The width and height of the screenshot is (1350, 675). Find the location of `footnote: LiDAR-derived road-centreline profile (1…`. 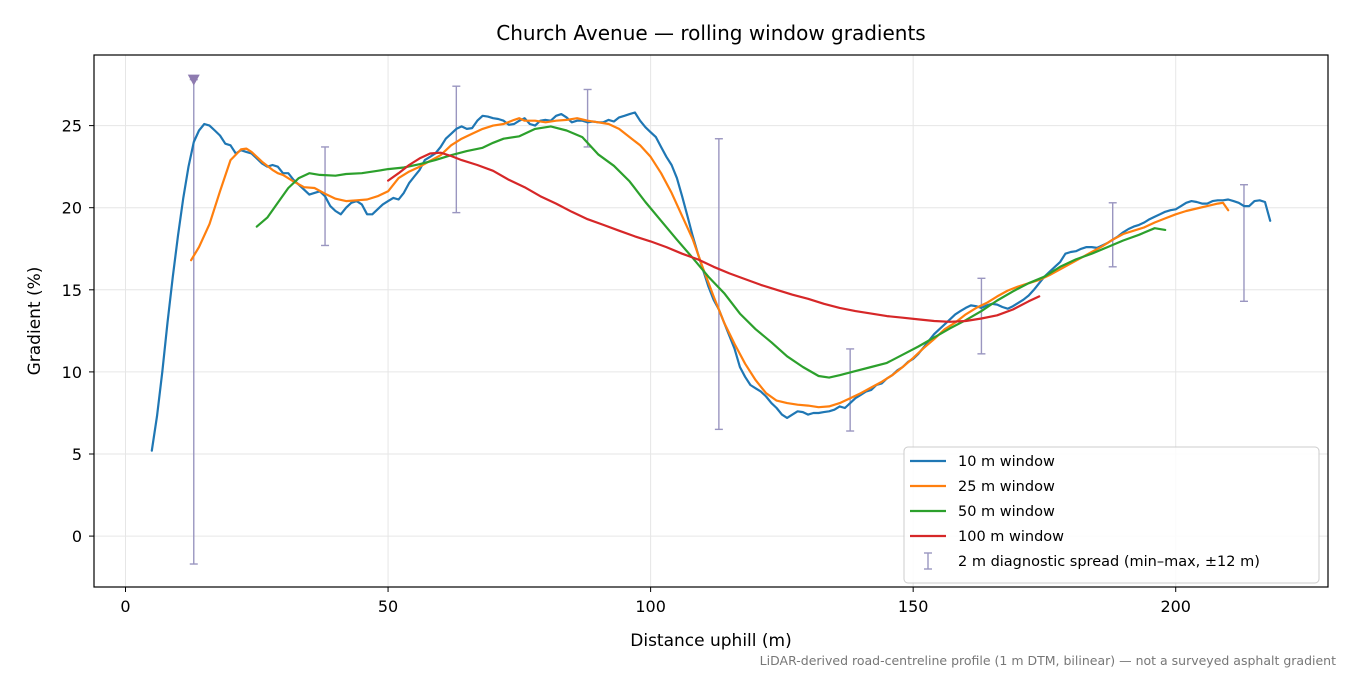

footnote: LiDAR-derived road-centreline profile (1… is located at coordinates (1048, 660).